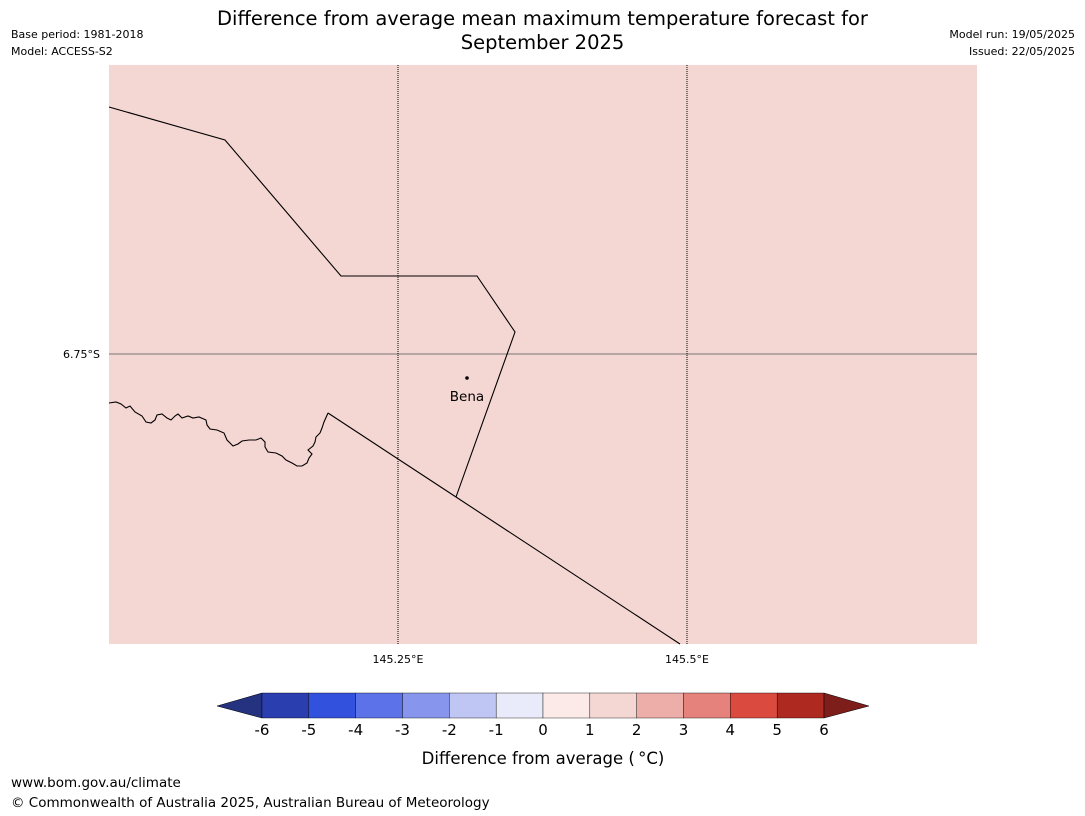 The width and height of the screenshot is (1085, 816). I want to click on colorbar-tick-label: 2, so click(637, 730).